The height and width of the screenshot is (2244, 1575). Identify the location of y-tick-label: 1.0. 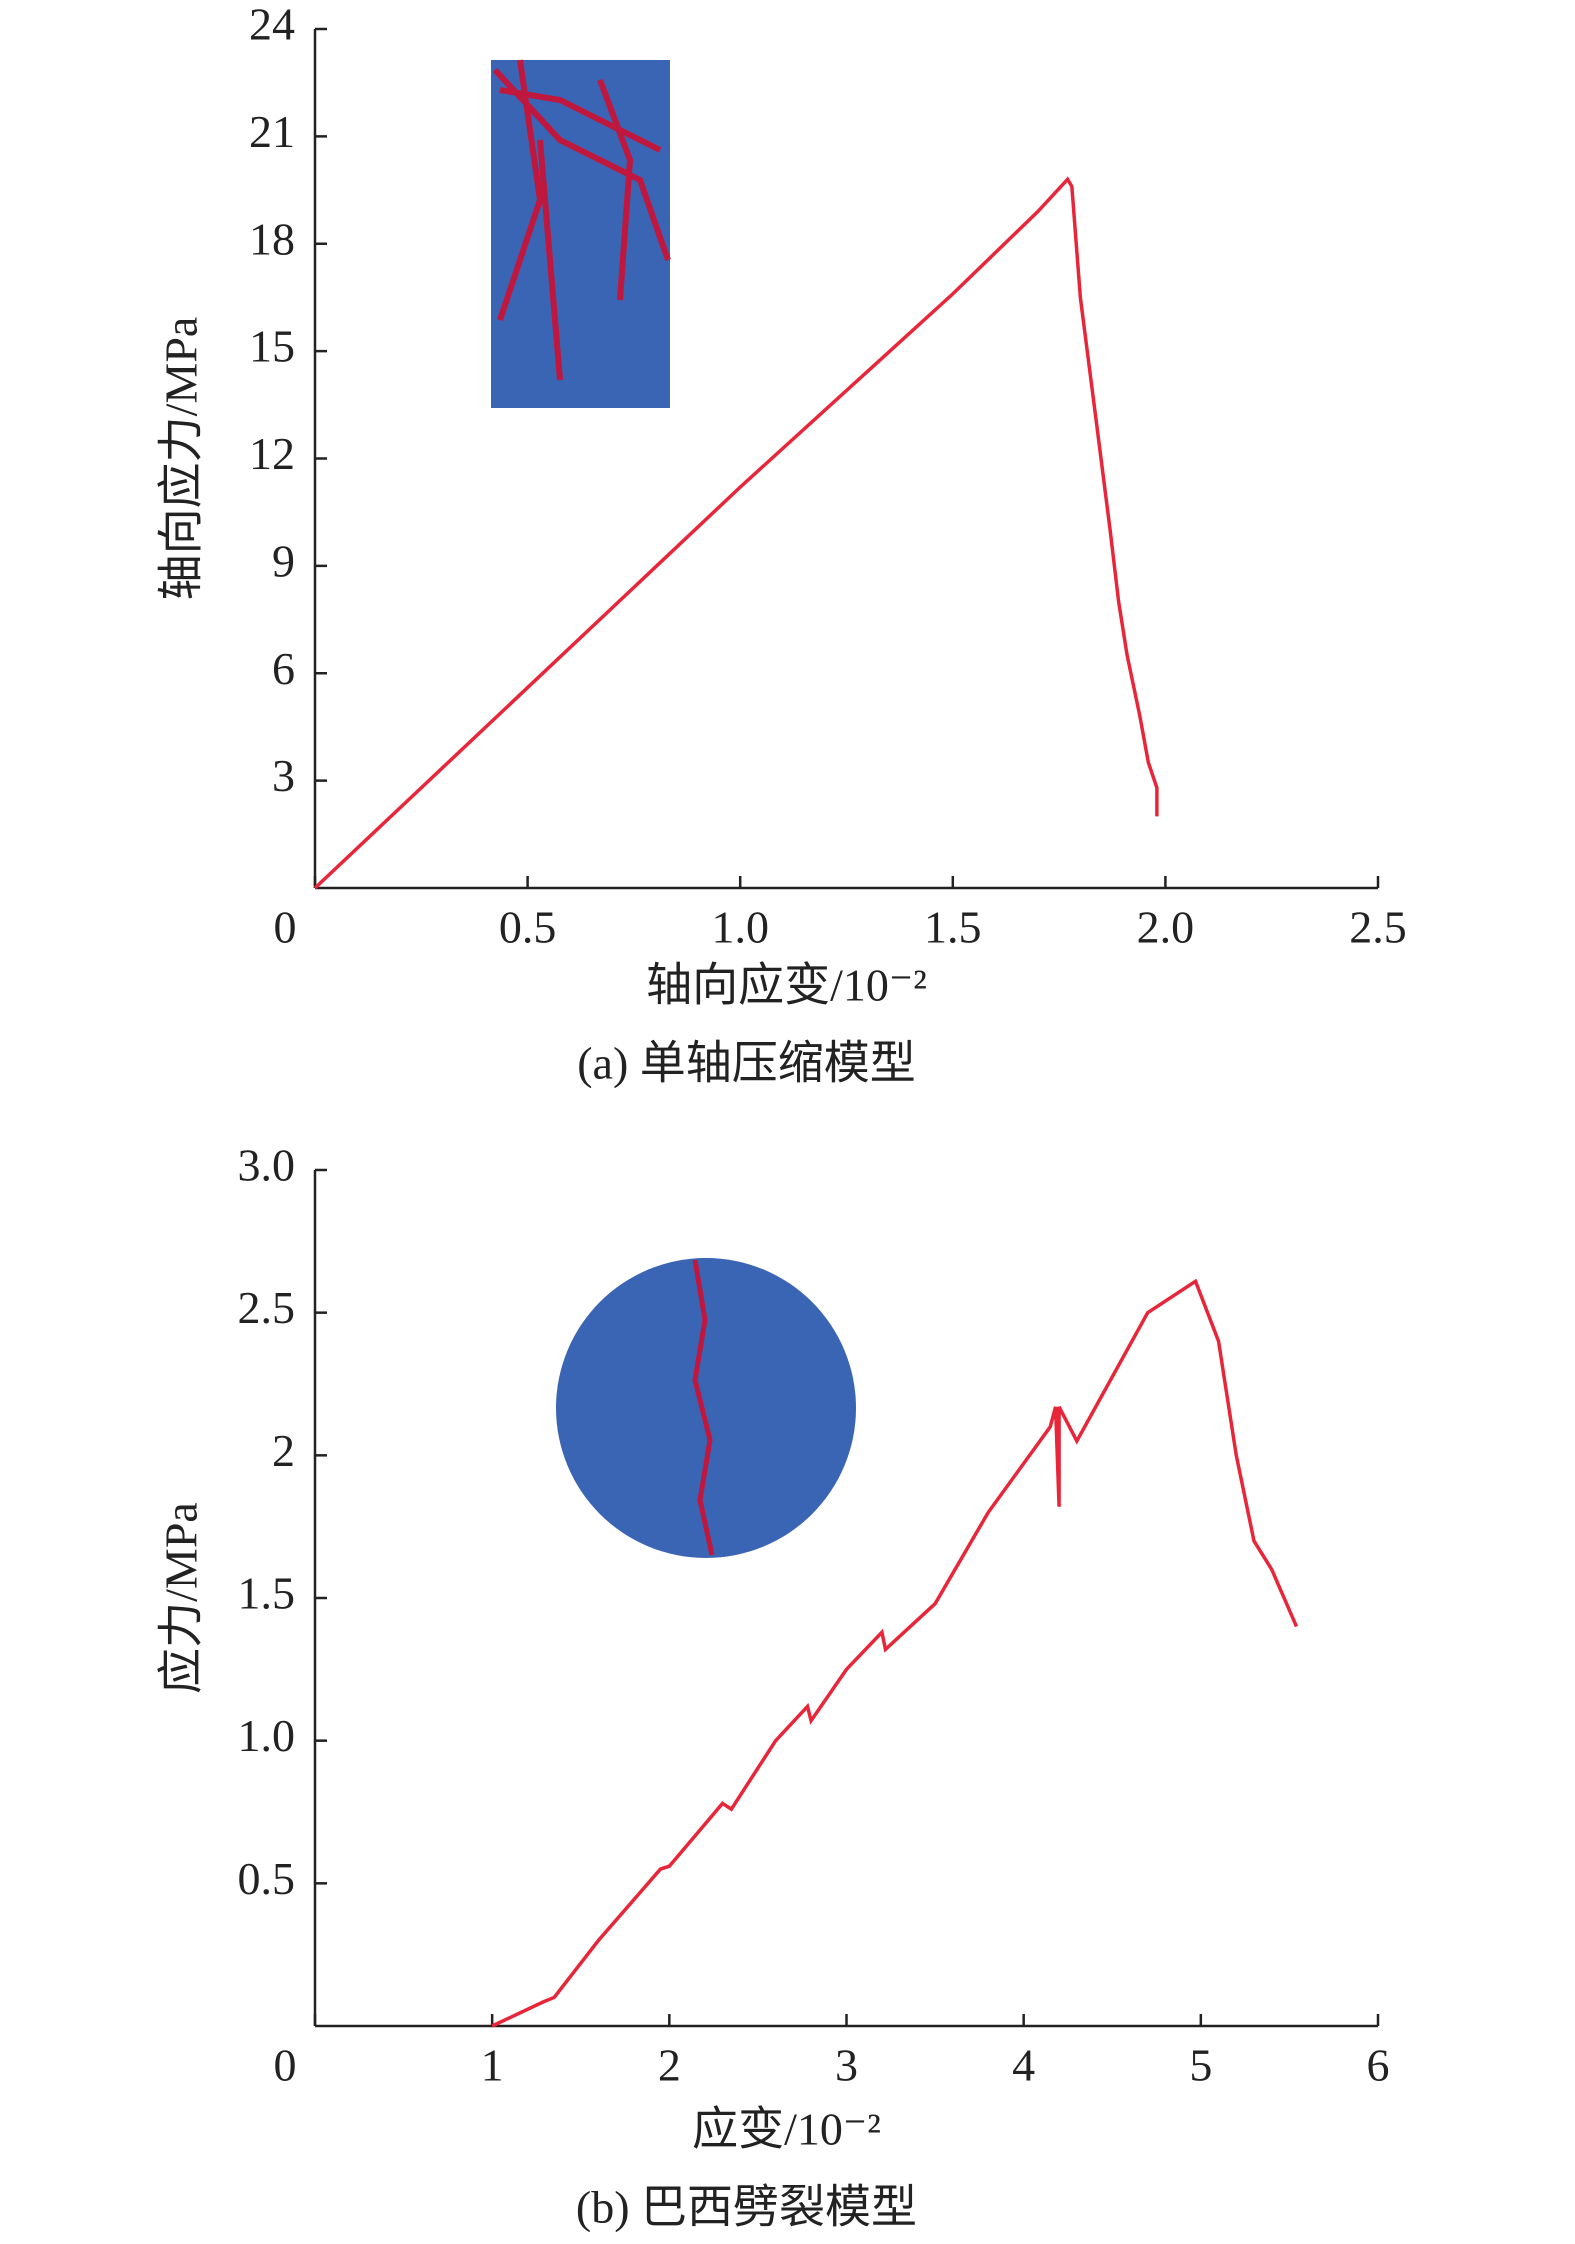
(267, 1735).